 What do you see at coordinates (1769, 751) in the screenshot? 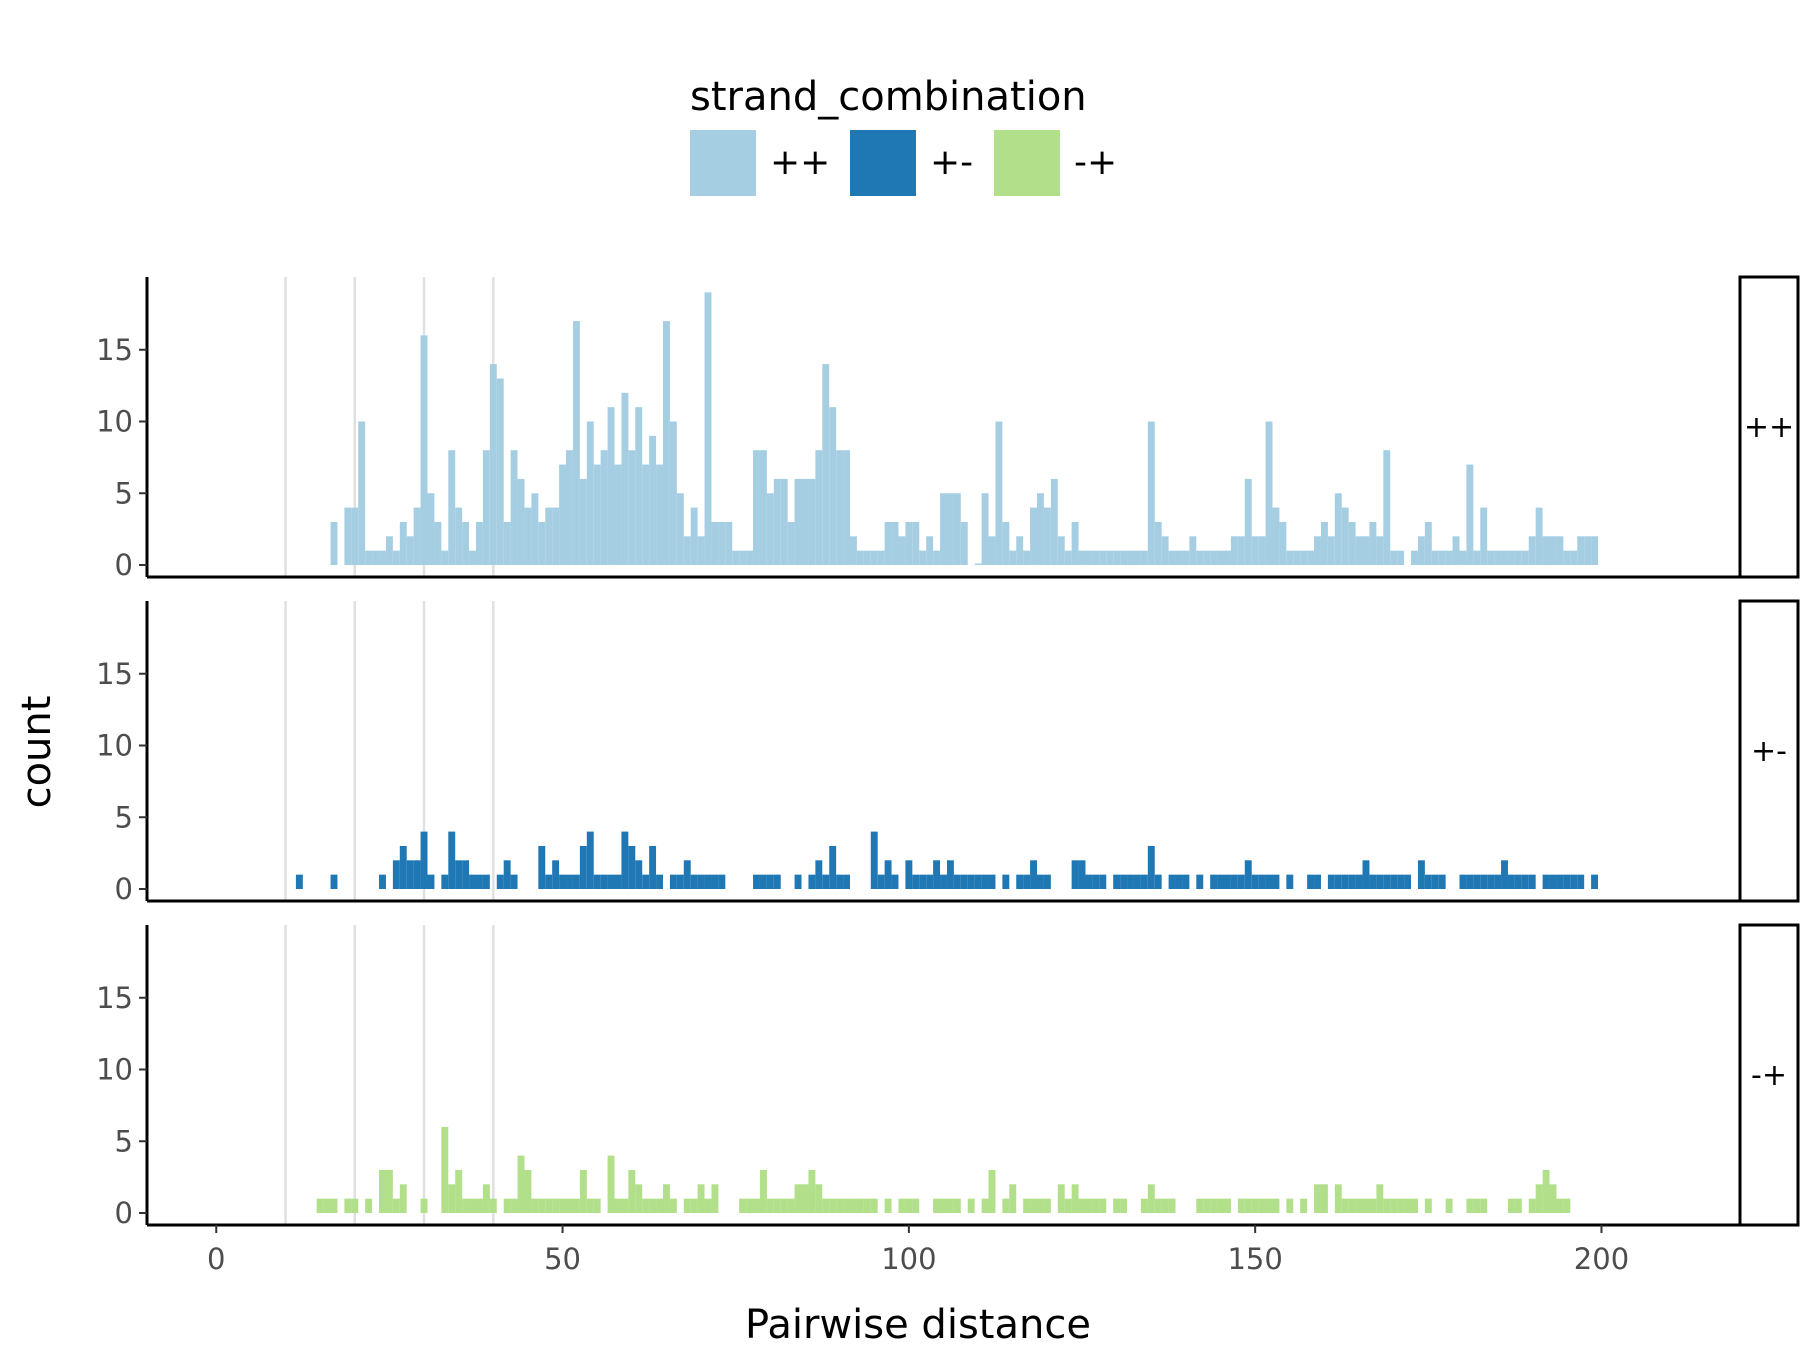
I see `strip-pm: +-` at bounding box center [1769, 751].